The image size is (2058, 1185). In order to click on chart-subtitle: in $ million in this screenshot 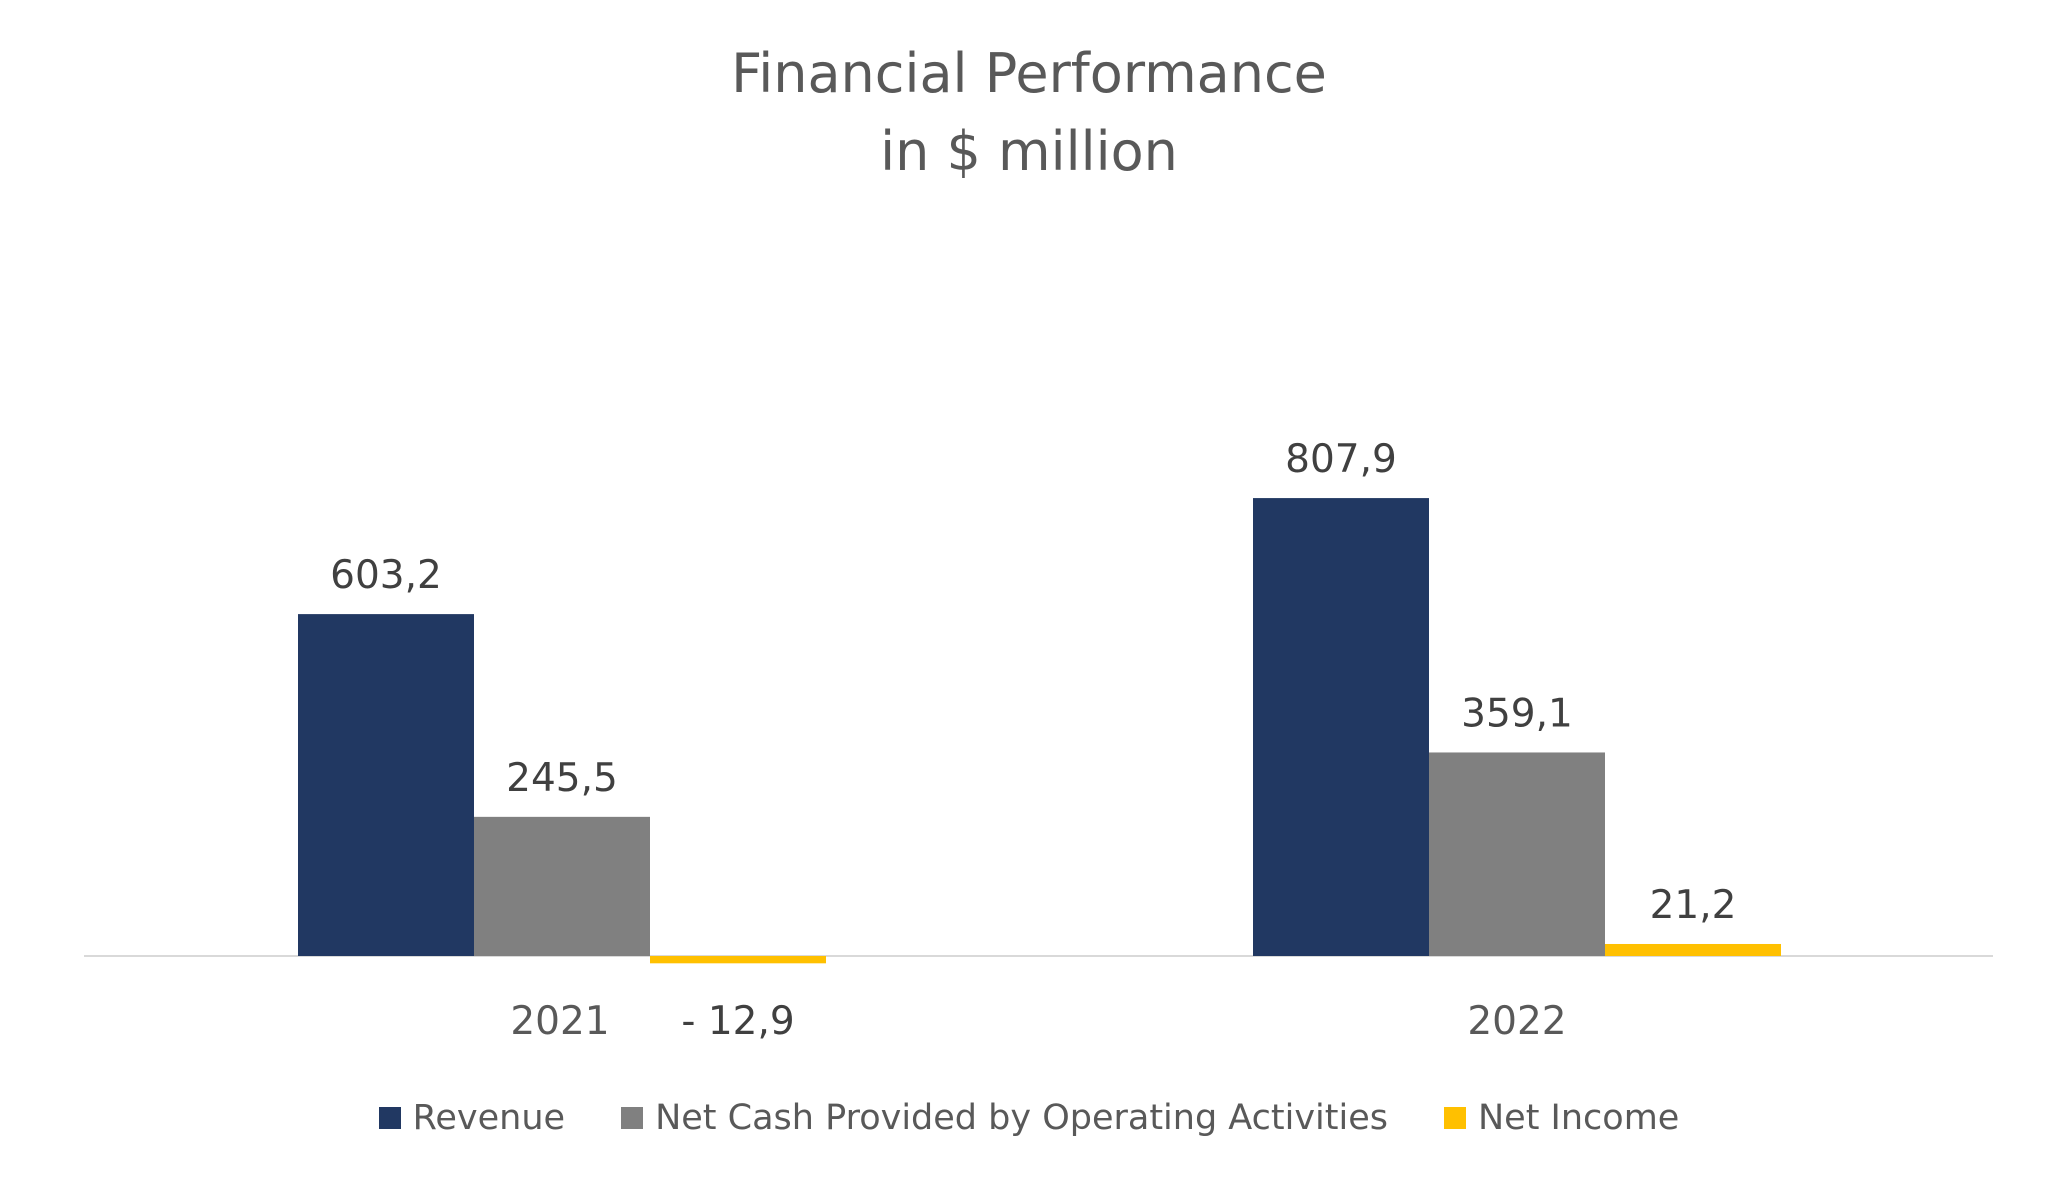, I will do `click(1029, 151)`.